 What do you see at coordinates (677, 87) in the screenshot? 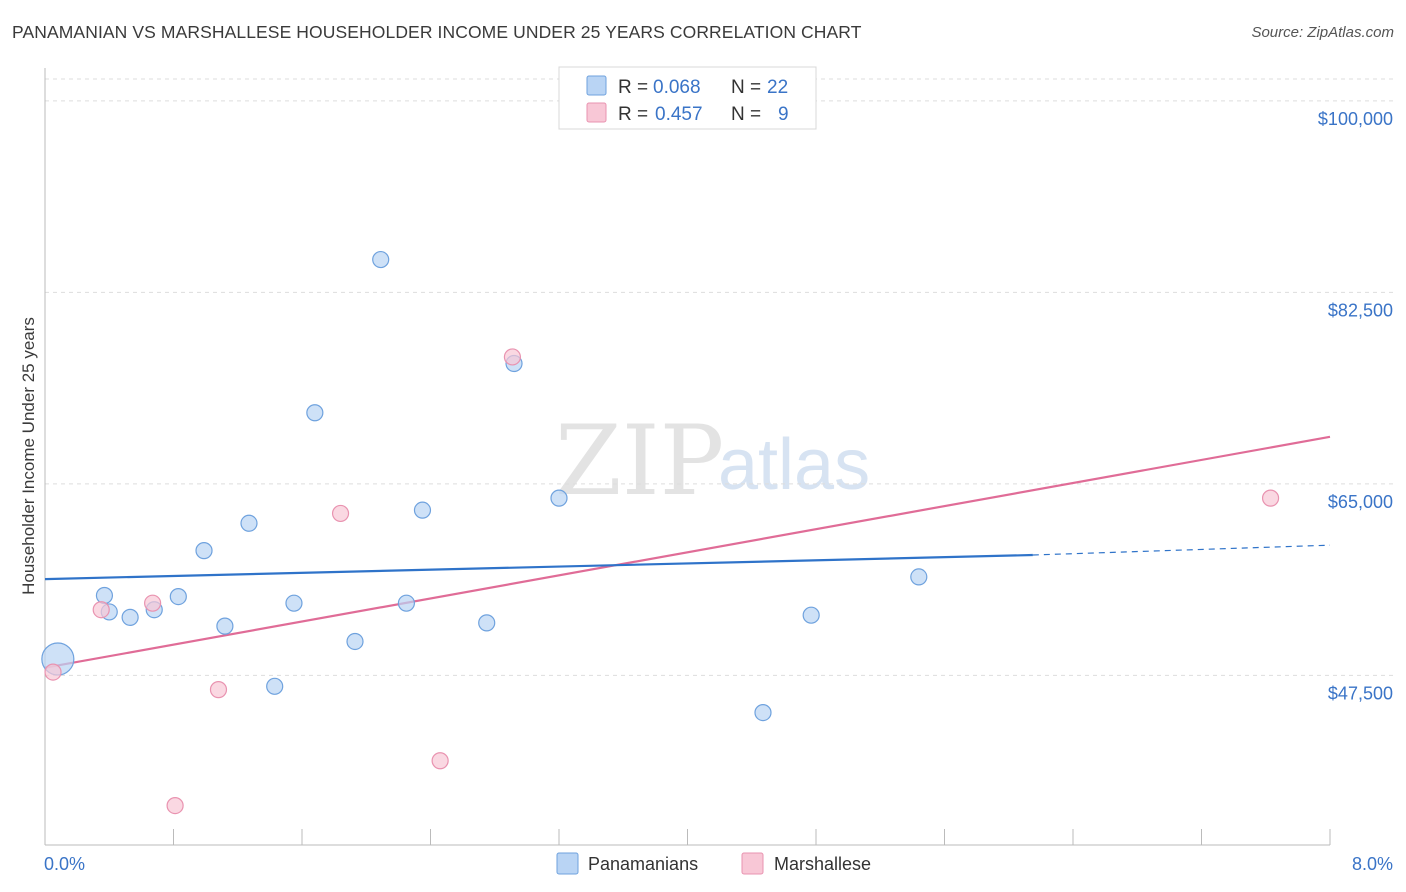
I see `legend-r-value-1: 0.068` at bounding box center [677, 87].